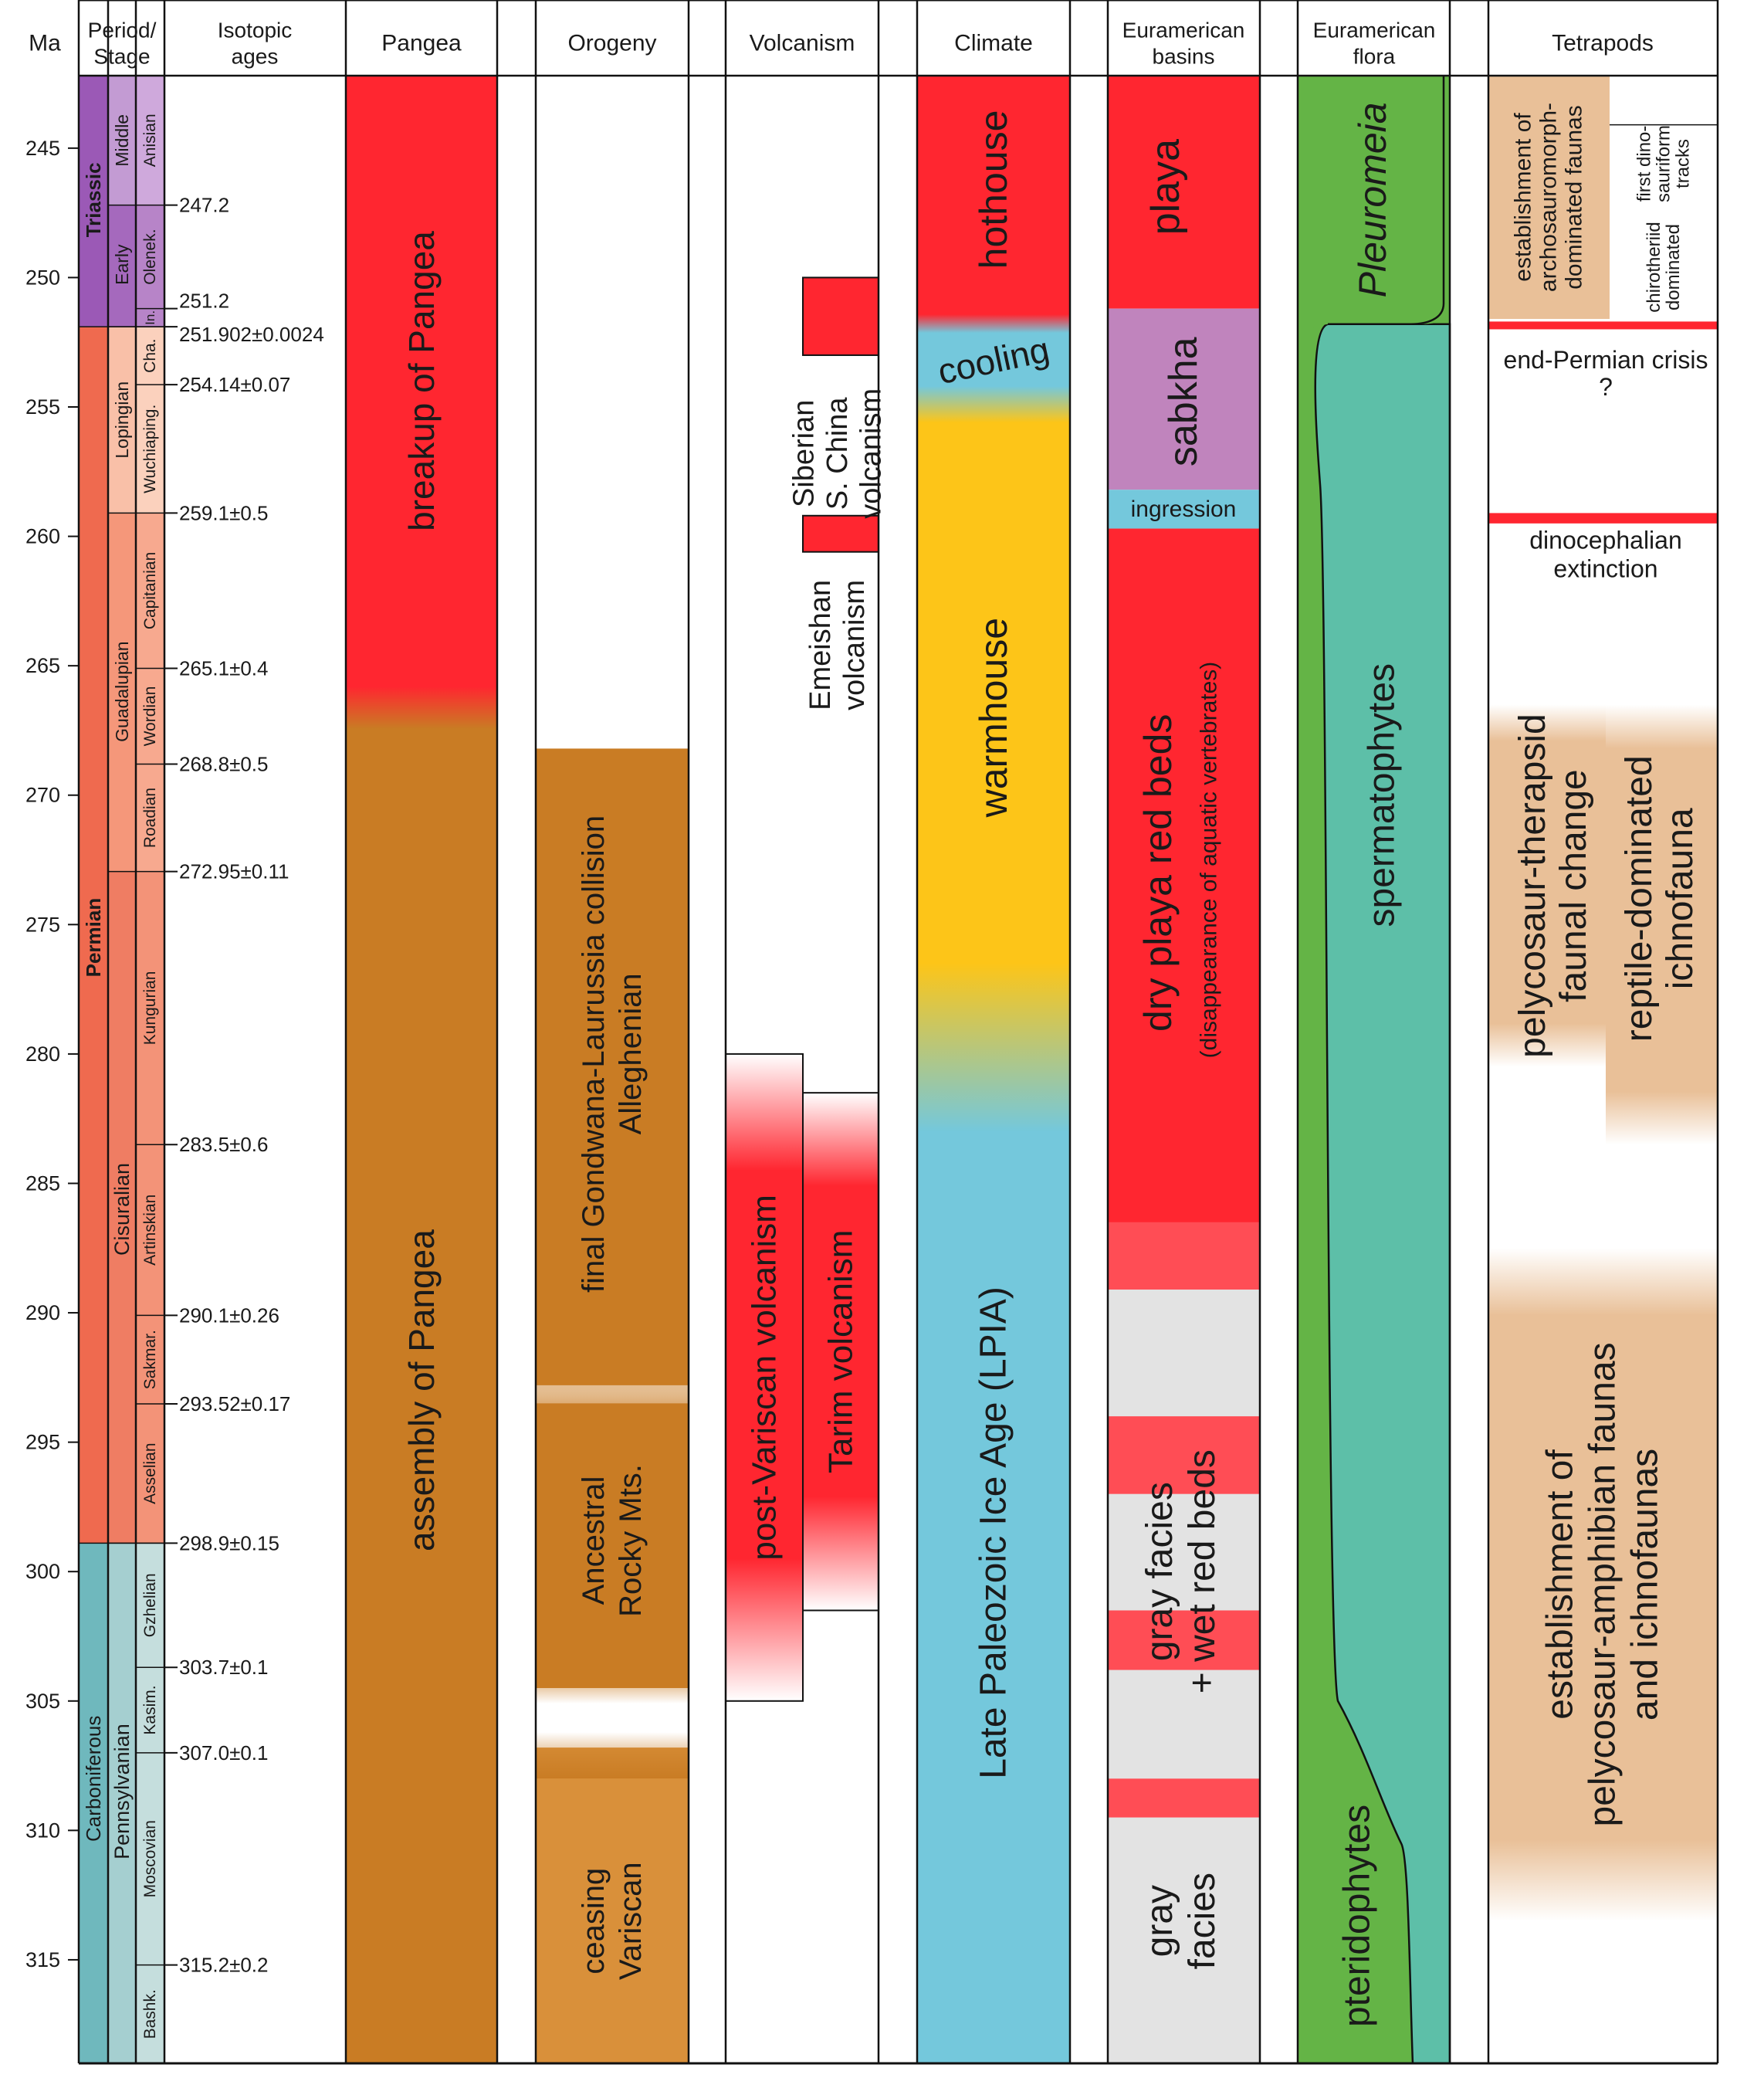  Describe the element at coordinates (1683, 163) in the screenshot. I see `tetrapod-dinosauriform-label-line-2: tracks` at that location.